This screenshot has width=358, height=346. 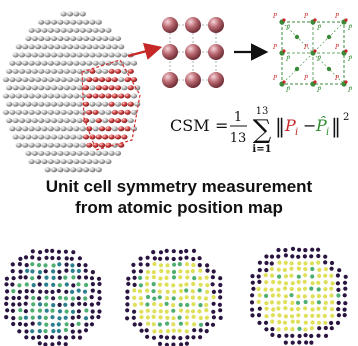 What do you see at coordinates (53, 297) in the screenshot?
I see `map-left` at bounding box center [53, 297].